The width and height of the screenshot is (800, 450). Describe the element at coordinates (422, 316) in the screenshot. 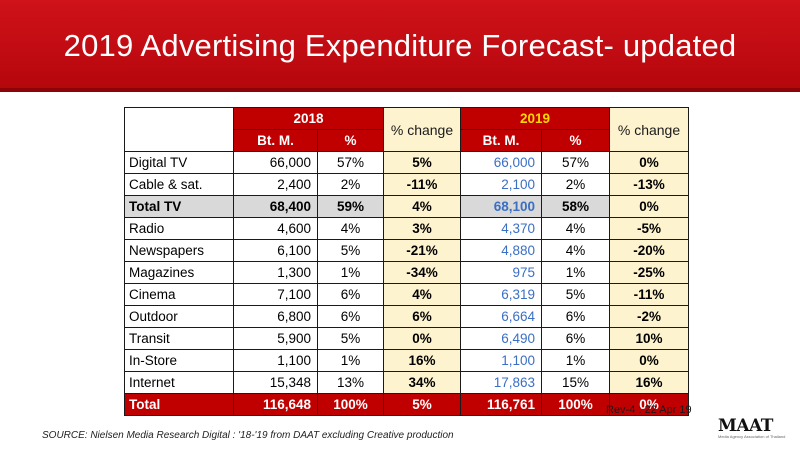

I see `row-change-2018: 6%` at that location.